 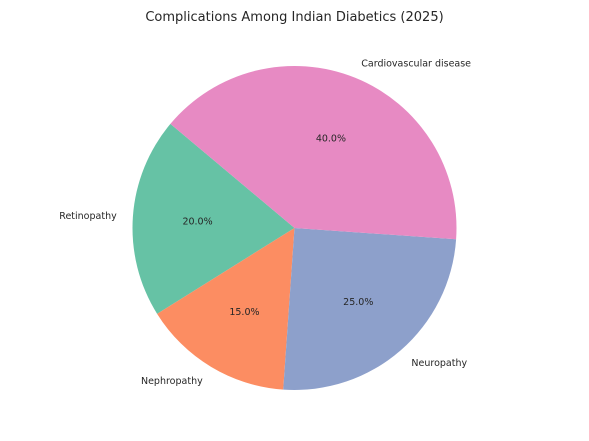 What do you see at coordinates (172, 381) in the screenshot?
I see `slice-label-nephropathy: Nephropathy` at bounding box center [172, 381].